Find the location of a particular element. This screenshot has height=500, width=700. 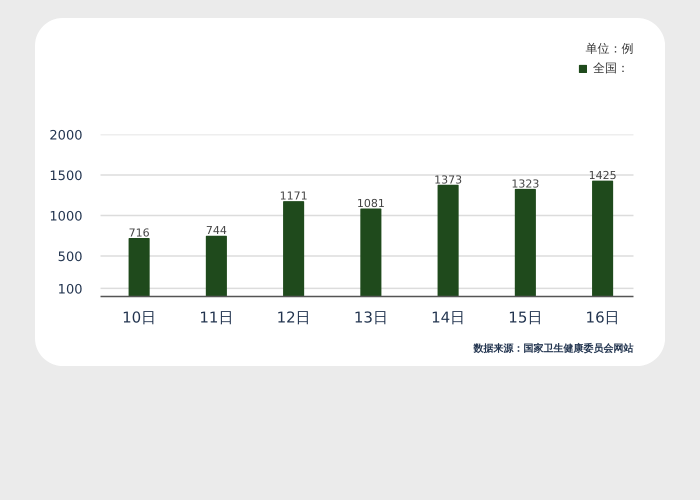

y-tick-label: 100 is located at coordinates (70, 290).